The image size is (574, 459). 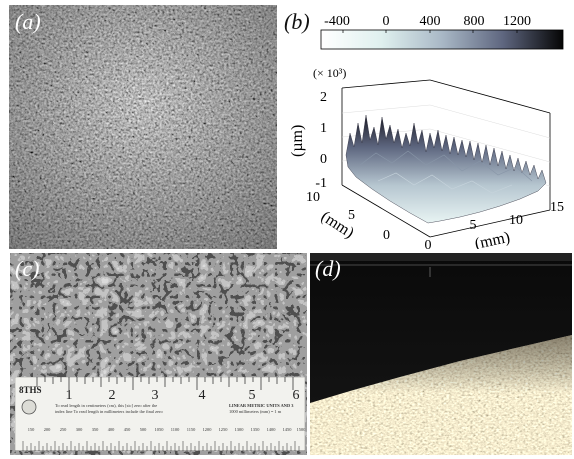 I want to click on panel-d-label: (d), so click(x=328, y=268).